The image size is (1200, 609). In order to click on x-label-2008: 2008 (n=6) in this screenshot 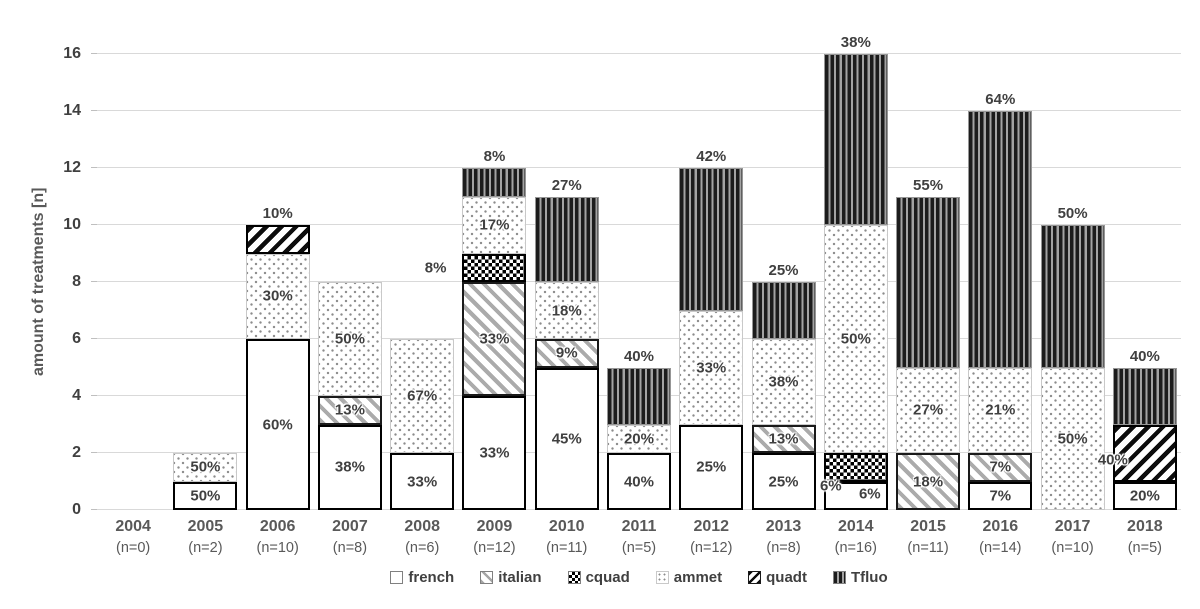, I will do `click(422, 537)`.